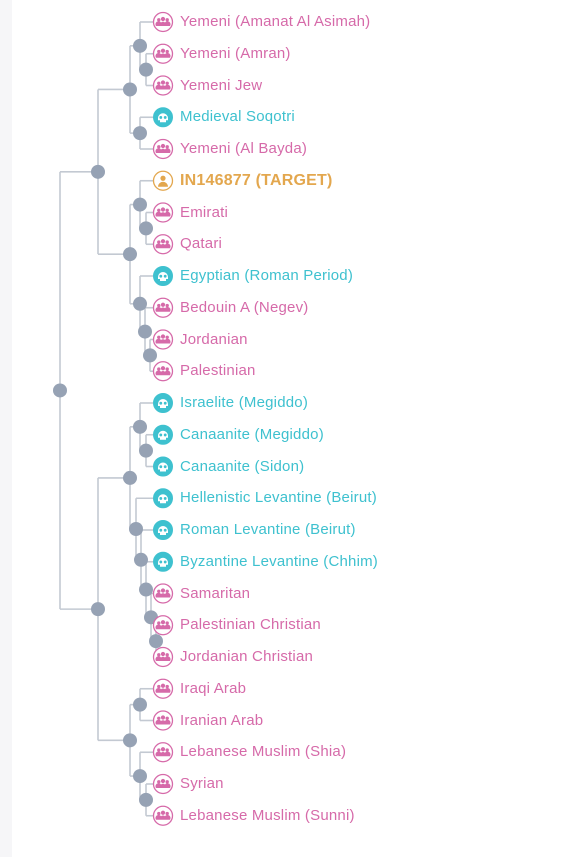 This screenshot has height=857, width=581. Describe the element at coordinates (268, 529) in the screenshot. I see `population-label: Roman Levantine (Beirut)` at that location.